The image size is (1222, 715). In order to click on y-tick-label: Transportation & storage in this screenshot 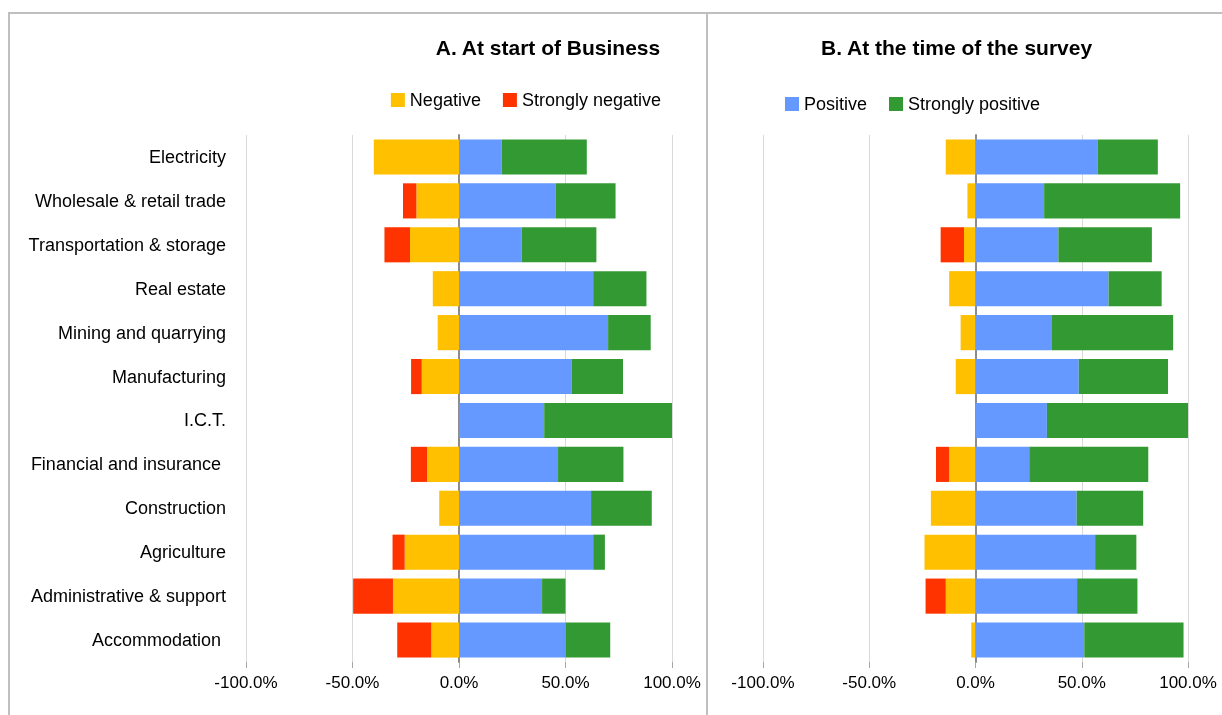, I will do `click(127, 244)`.